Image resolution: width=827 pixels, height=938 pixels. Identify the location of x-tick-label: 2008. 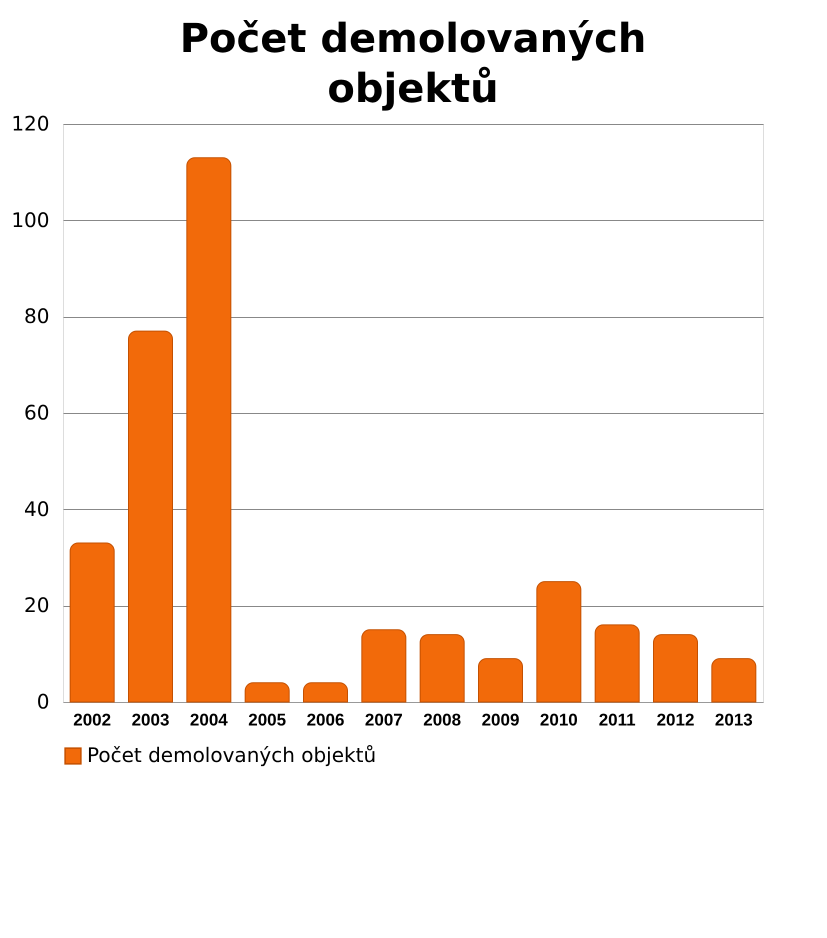
(442, 720).